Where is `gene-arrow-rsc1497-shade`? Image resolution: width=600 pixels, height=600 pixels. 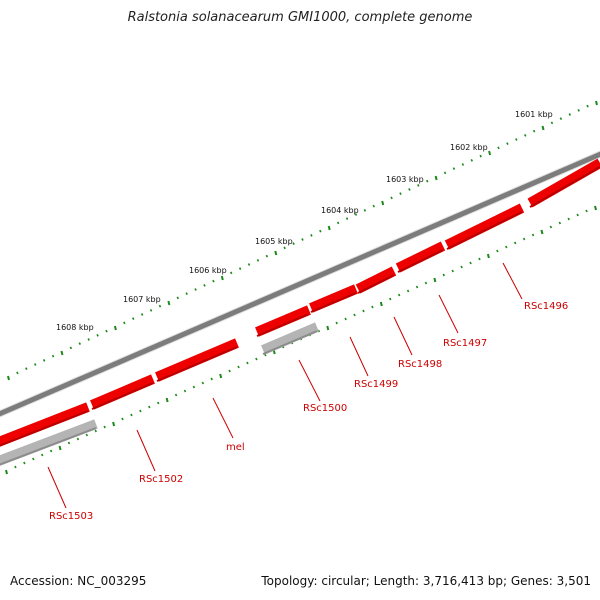 gene-arrow-rsc1497-shade is located at coordinates (420, 261).